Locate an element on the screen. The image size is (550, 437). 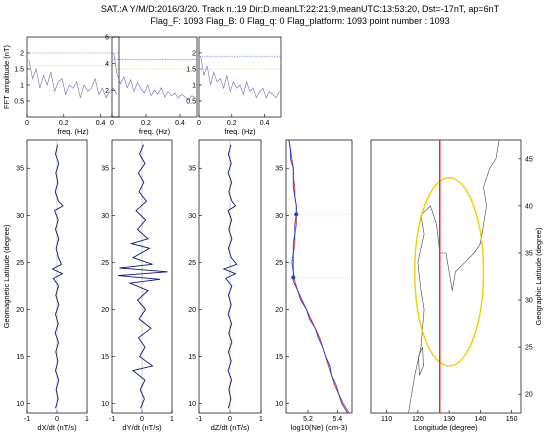
dydt-ytick-label: 10 is located at coordinates (105, 404).